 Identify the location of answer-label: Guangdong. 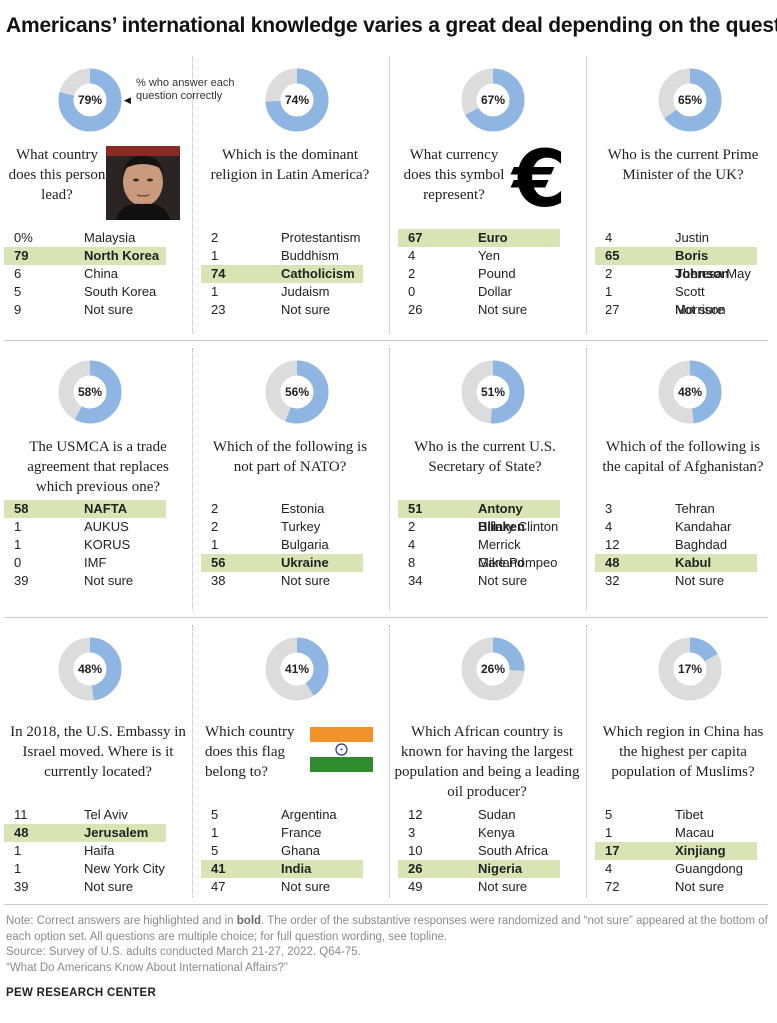
(709, 868).